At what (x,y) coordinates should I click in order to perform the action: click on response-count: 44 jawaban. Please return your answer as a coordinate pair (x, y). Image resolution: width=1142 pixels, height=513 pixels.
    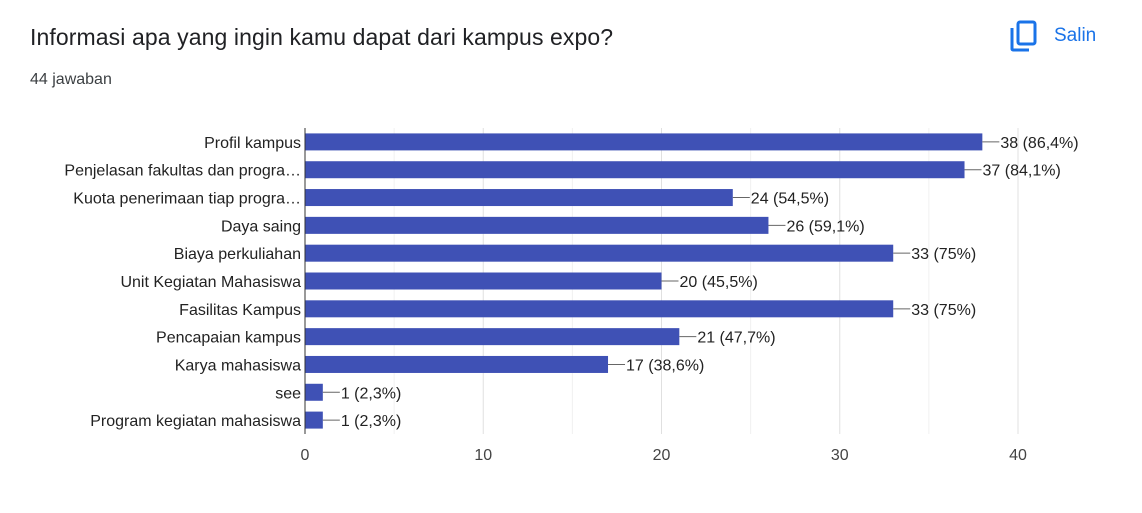
    Looking at the image, I should click on (71, 79).